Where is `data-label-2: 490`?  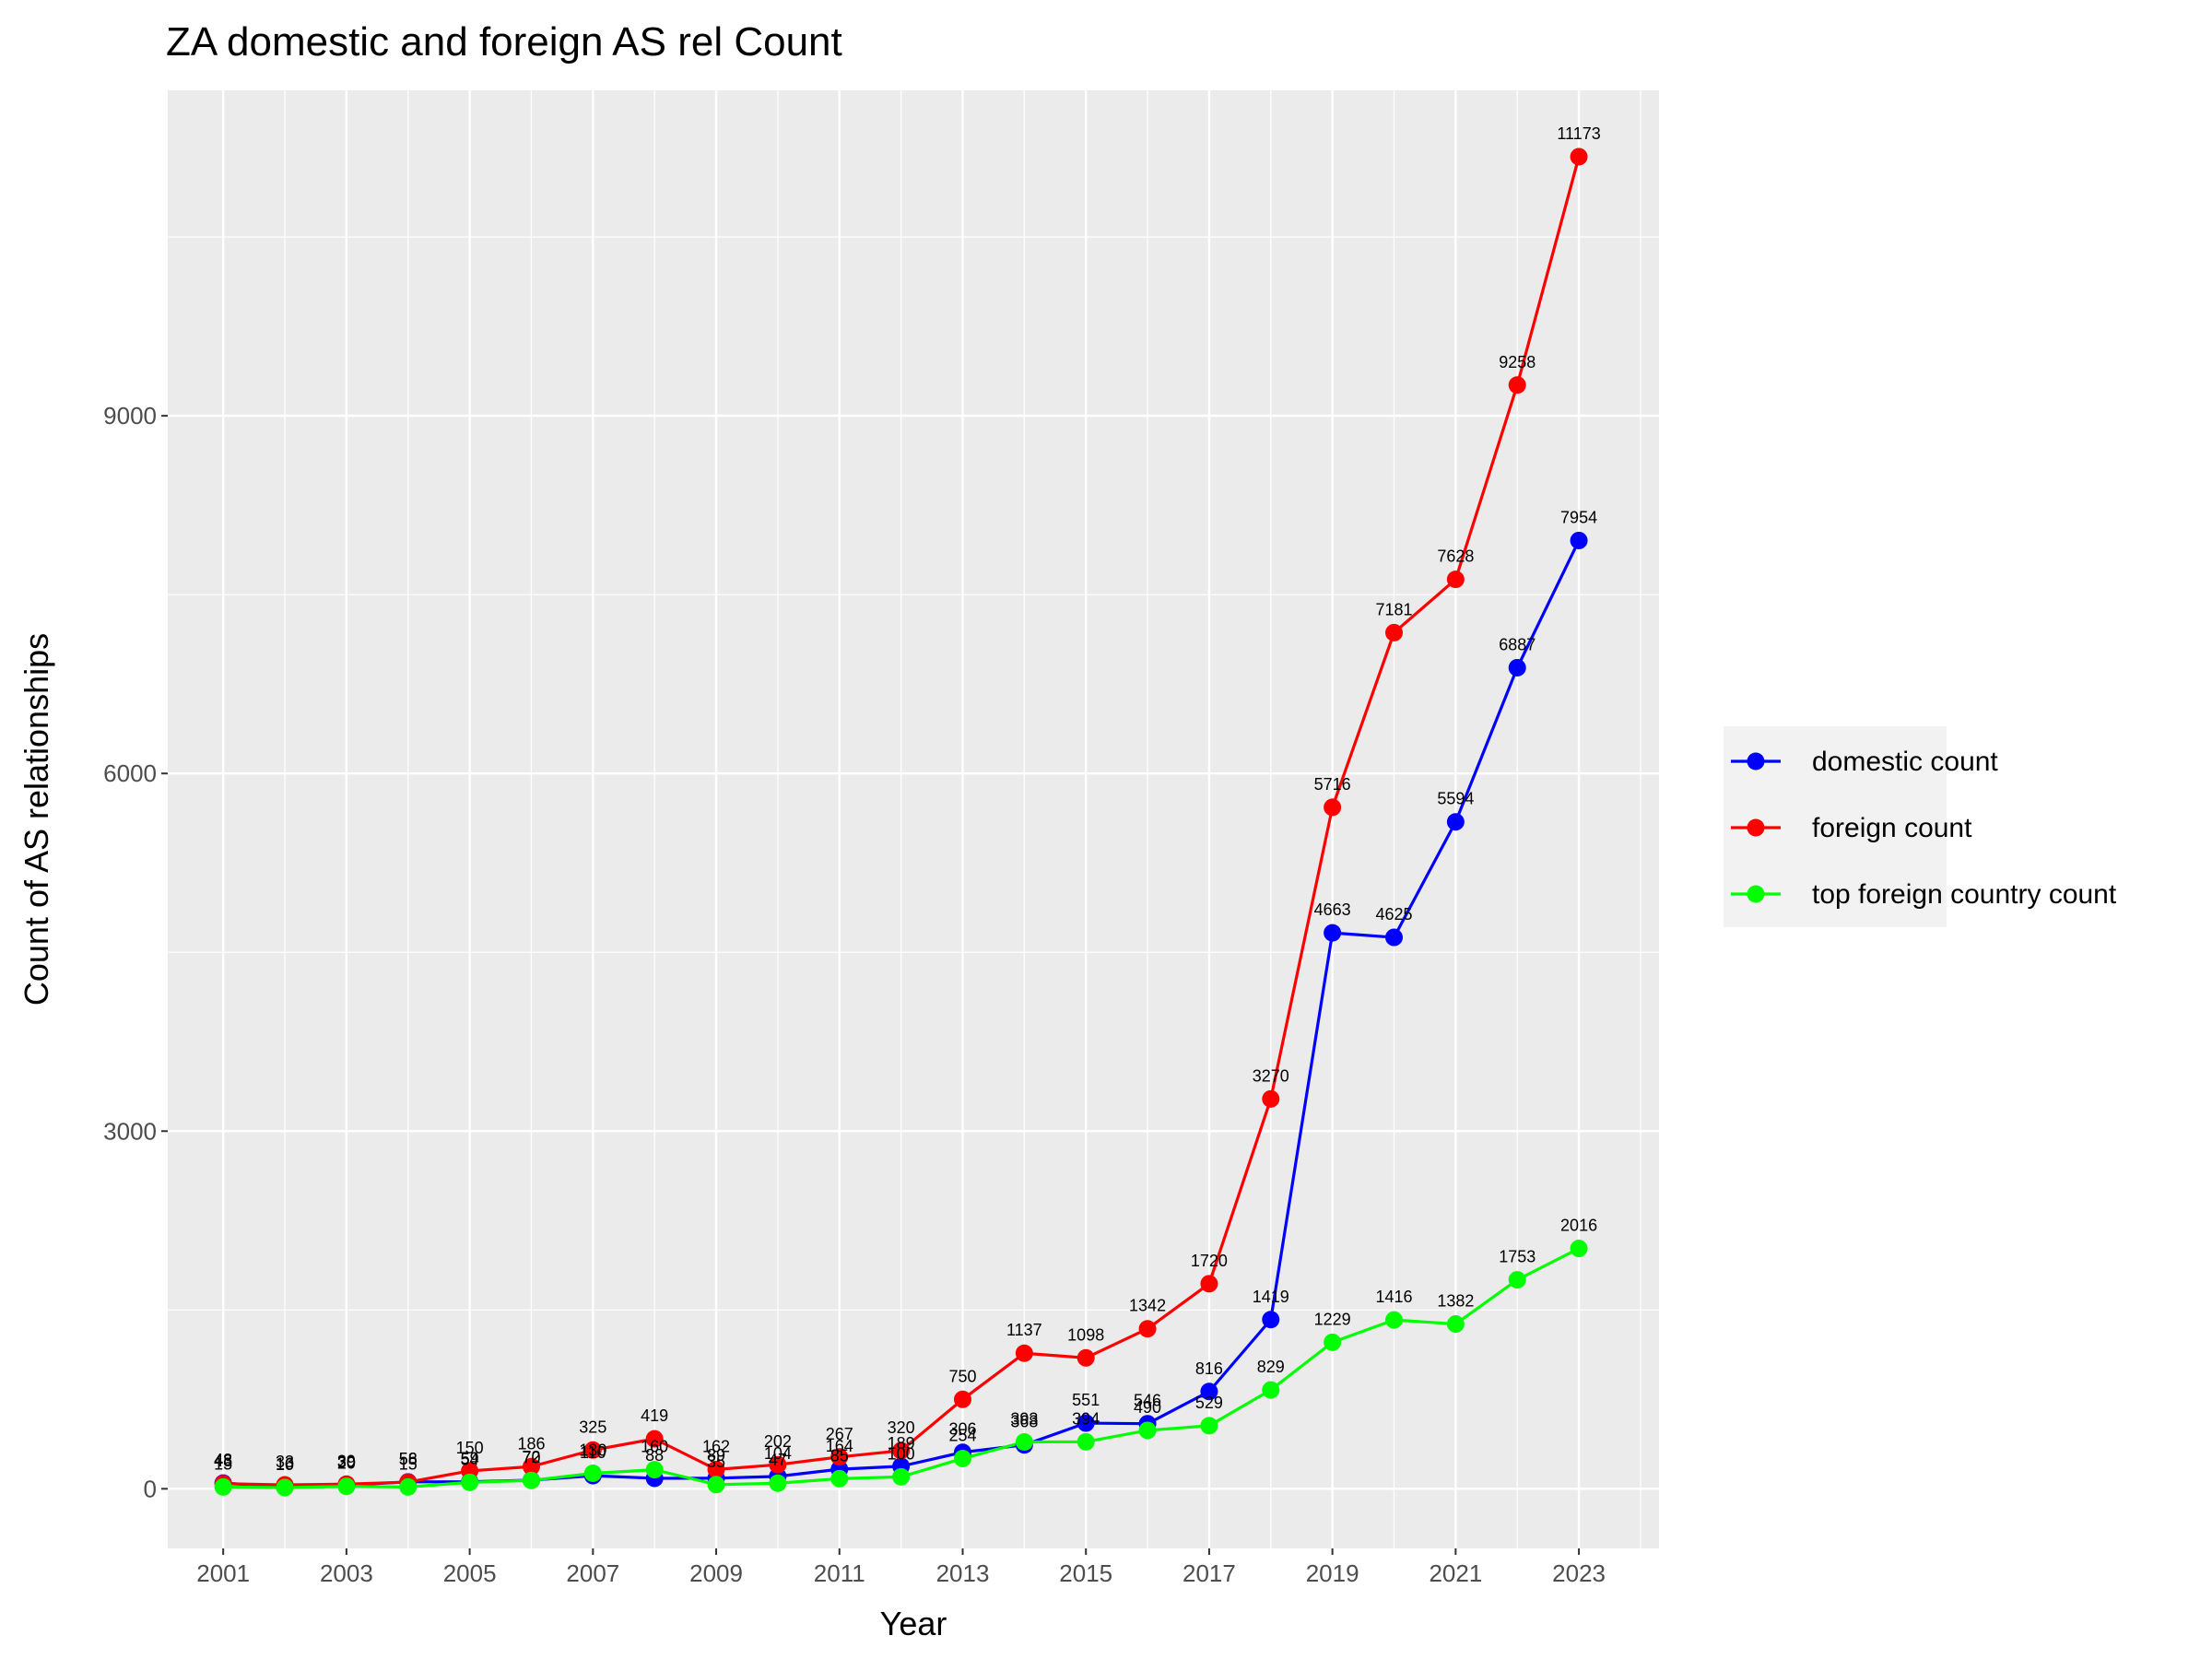 data-label-2: 490 is located at coordinates (1147, 1407).